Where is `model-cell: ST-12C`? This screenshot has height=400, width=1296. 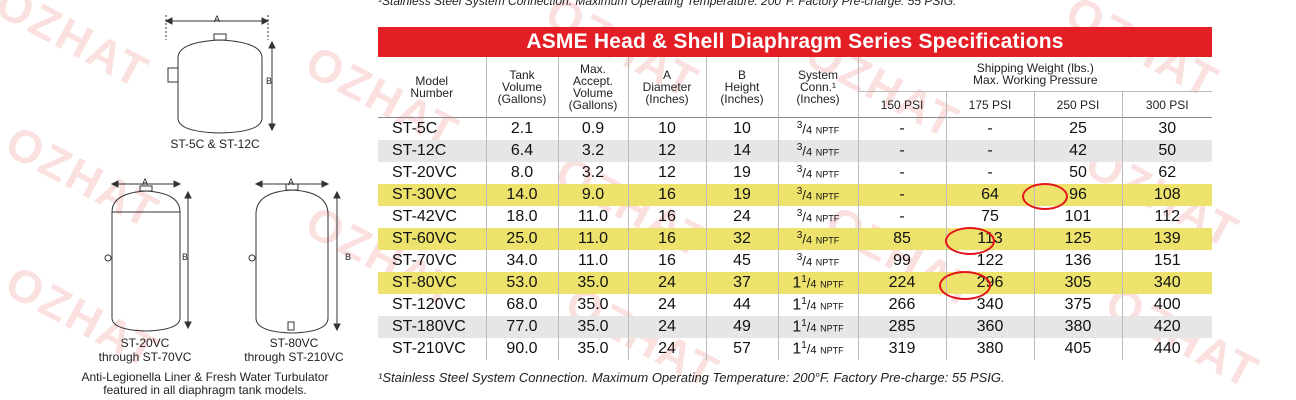 model-cell: ST-12C is located at coordinates (432, 151).